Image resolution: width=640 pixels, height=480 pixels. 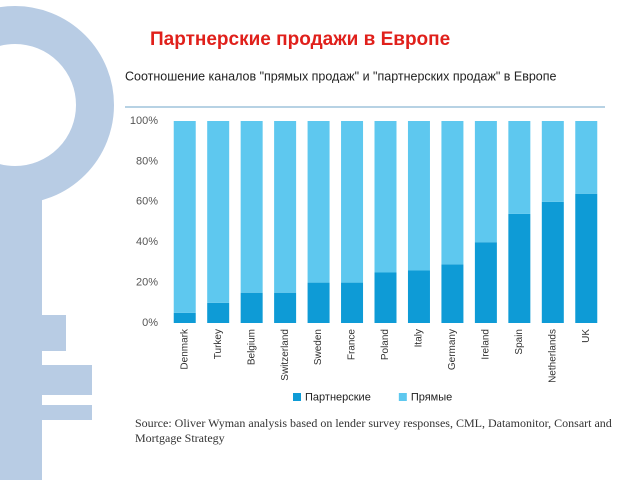 What do you see at coordinates (57, 105) in the screenshot?
I see `key-ring` at bounding box center [57, 105].